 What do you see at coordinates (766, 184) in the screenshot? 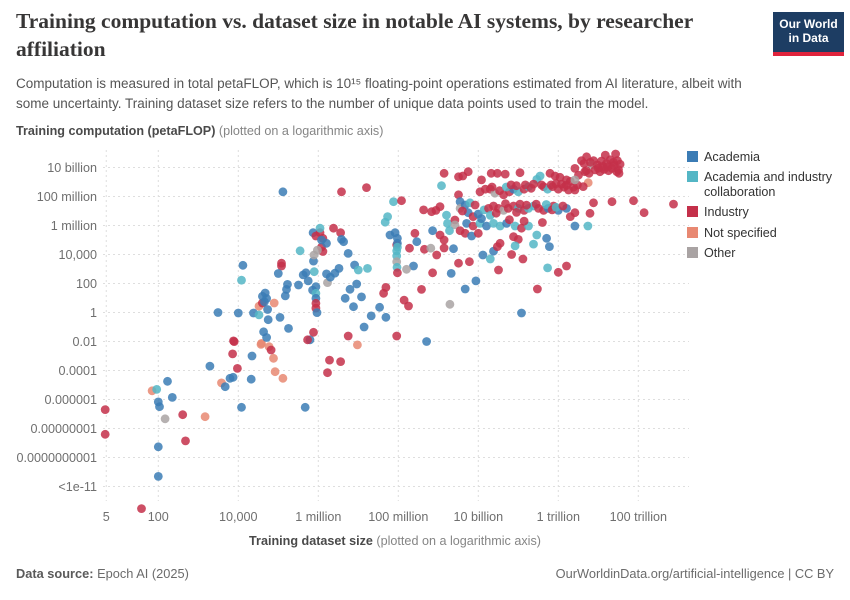
I see `legend-item-academia-and-industry-collaboration: Academia and industry collaboration` at bounding box center [766, 184].